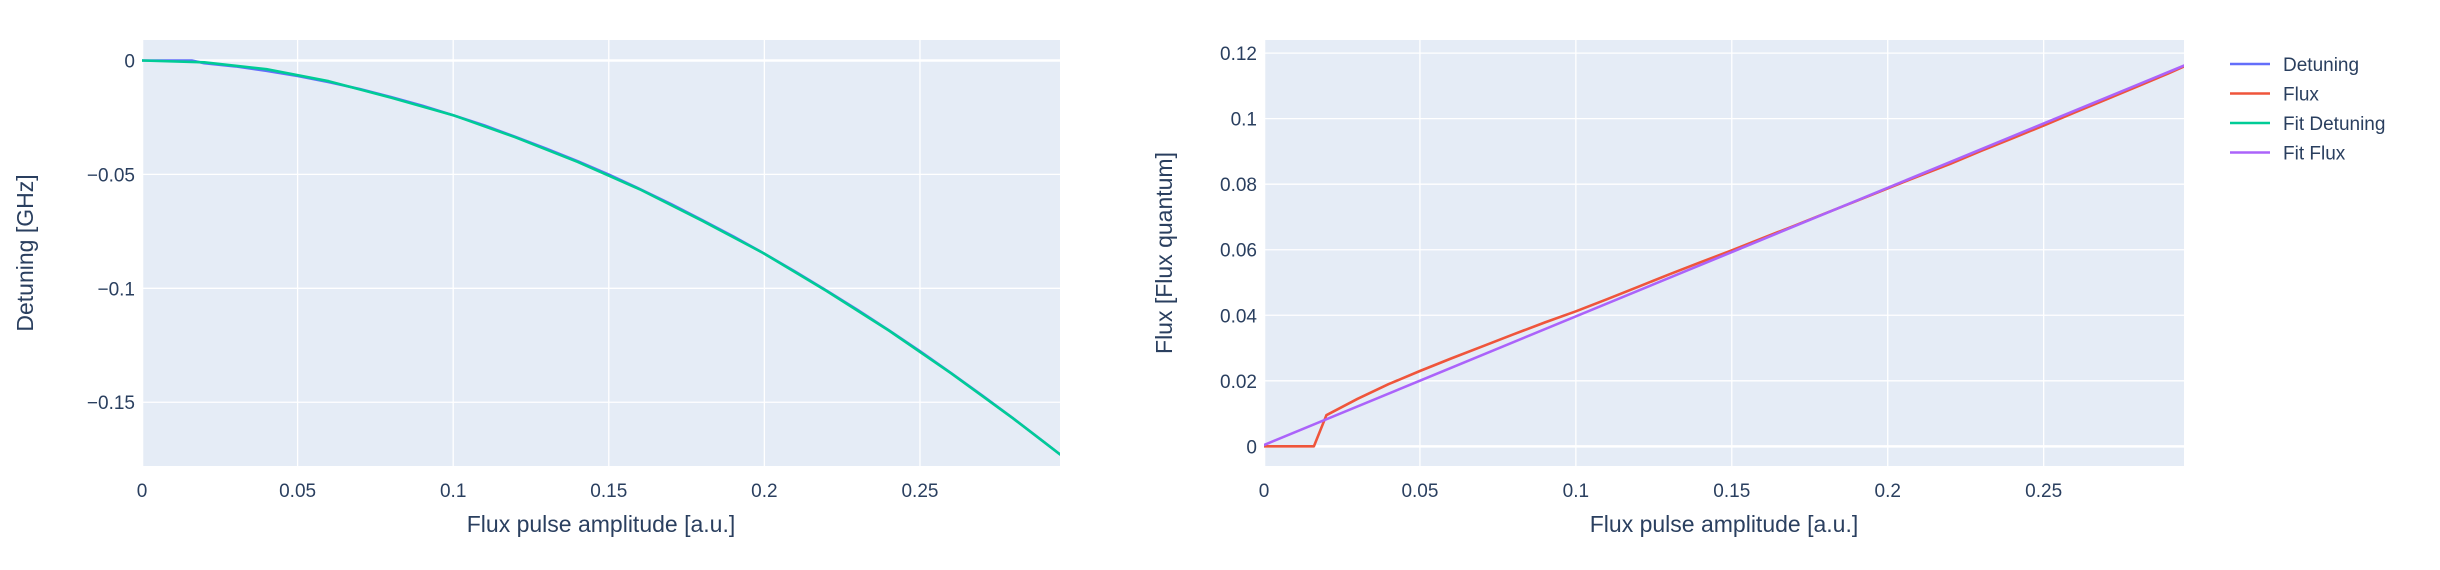  I want to click on legend: Detuning Flux Fit Detuning Fit Flux, so click(2307, 110).